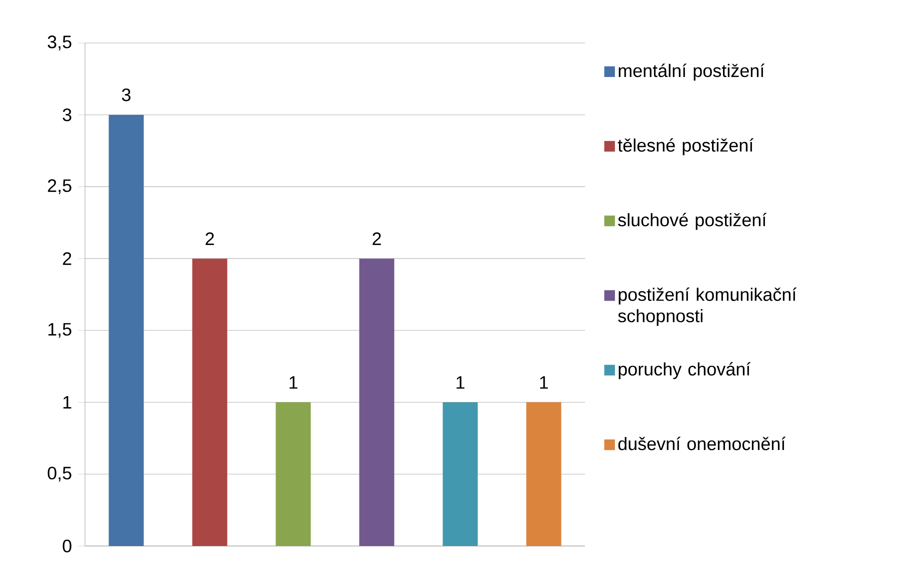  I want to click on y-tick-label: 0,5, so click(60, 474).